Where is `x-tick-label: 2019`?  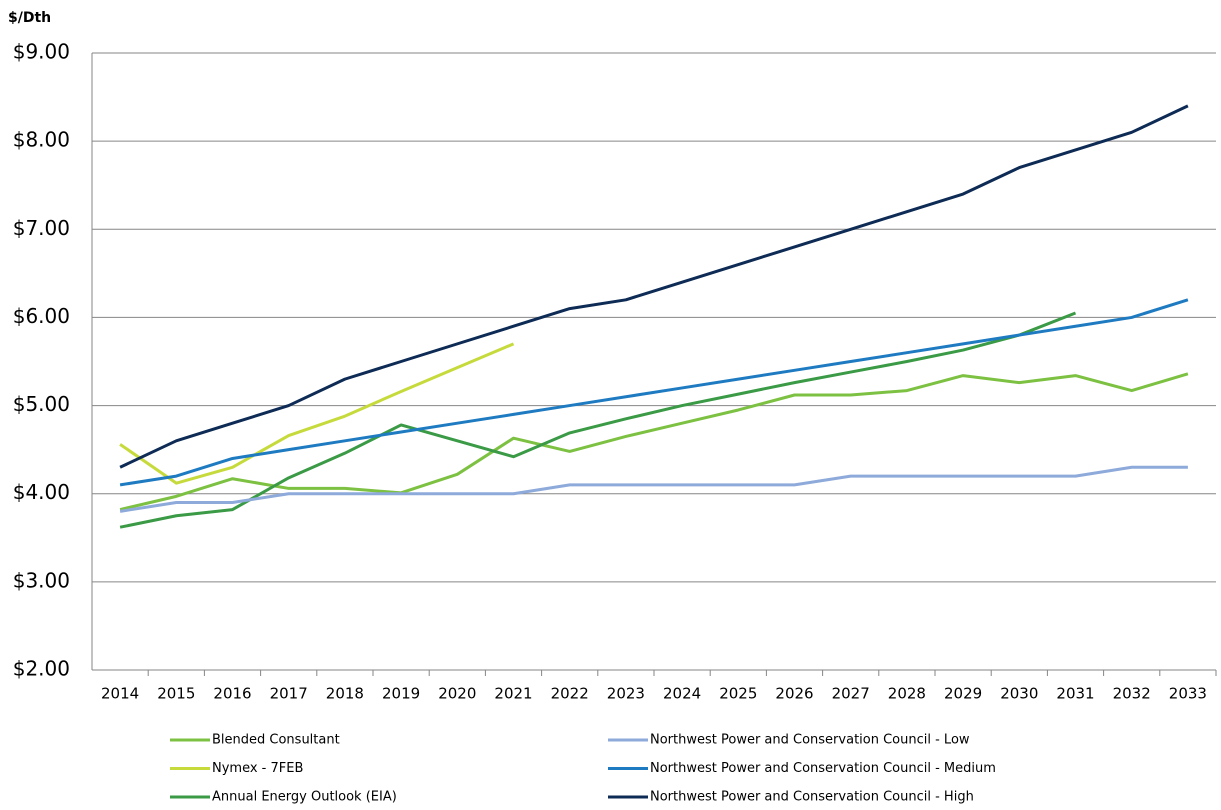
x-tick-label: 2019 is located at coordinates (401, 694).